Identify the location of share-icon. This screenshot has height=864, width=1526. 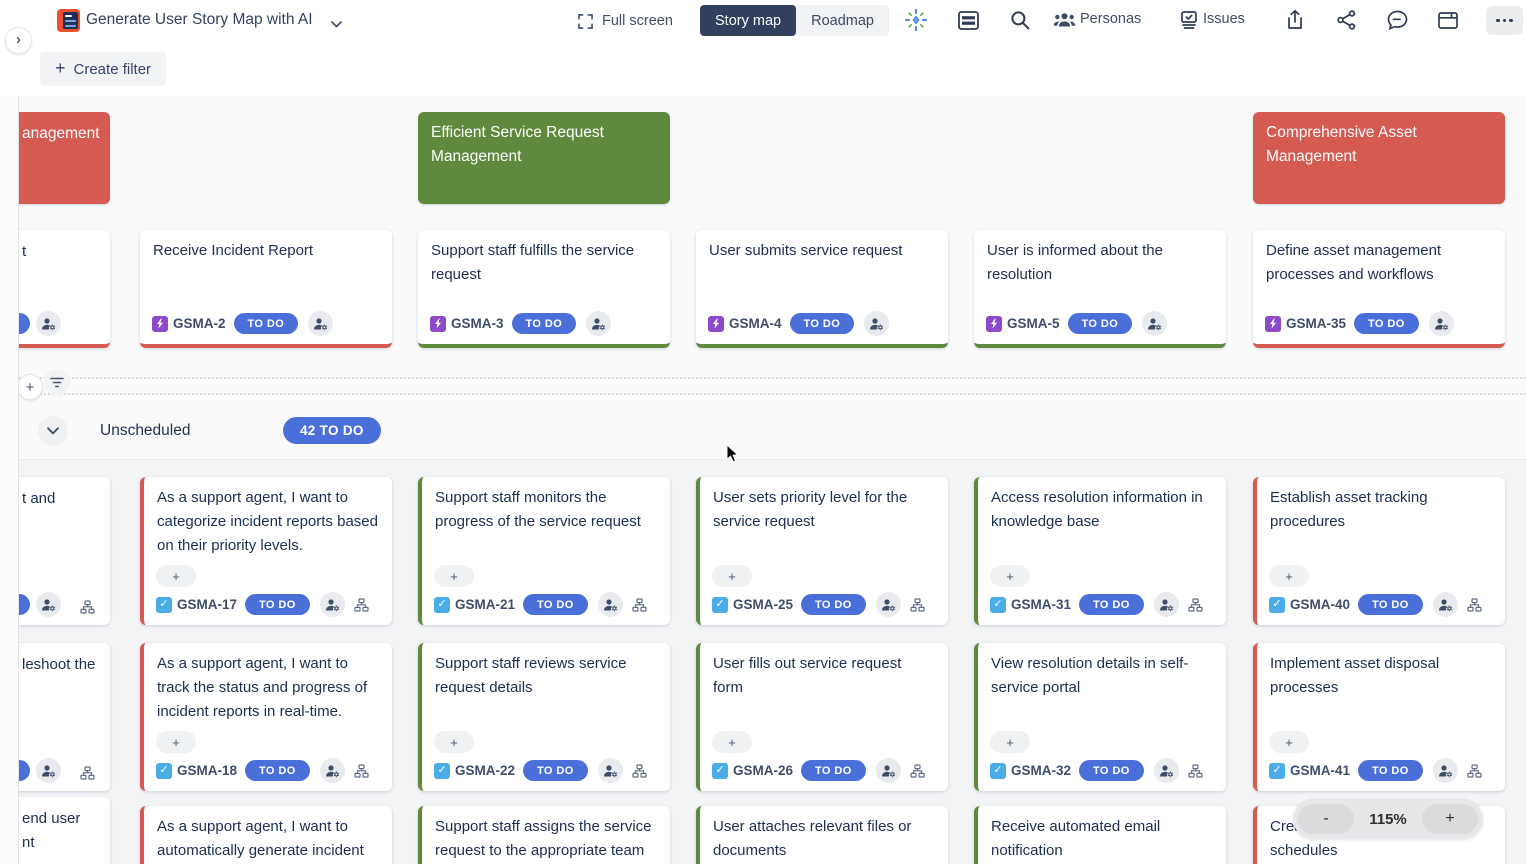
(1346, 20).